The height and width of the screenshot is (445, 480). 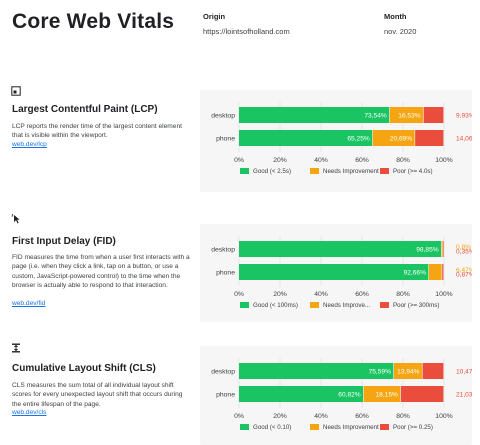 I want to click on fid-data-label-desktop-needs-improvement: 0,8%, so click(x=463, y=247).